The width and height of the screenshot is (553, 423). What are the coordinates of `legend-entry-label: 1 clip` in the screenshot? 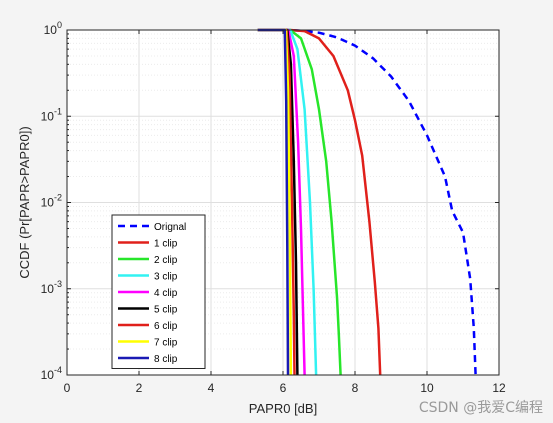 It's located at (166, 244).